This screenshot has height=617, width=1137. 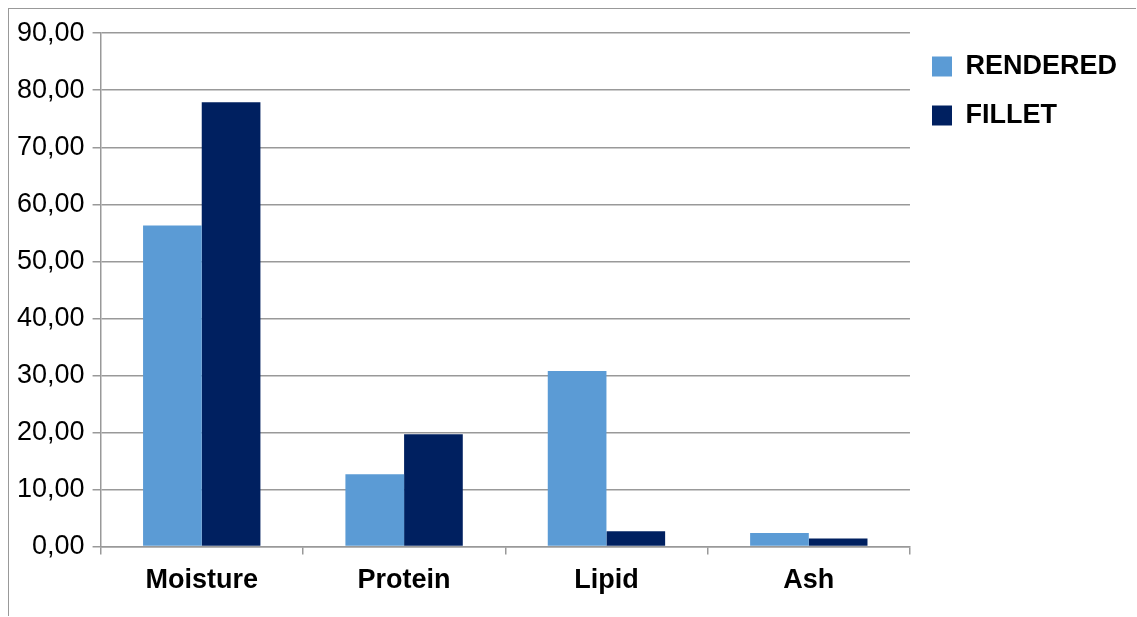 I want to click on y-tick-label: 0,00, so click(x=58, y=545).